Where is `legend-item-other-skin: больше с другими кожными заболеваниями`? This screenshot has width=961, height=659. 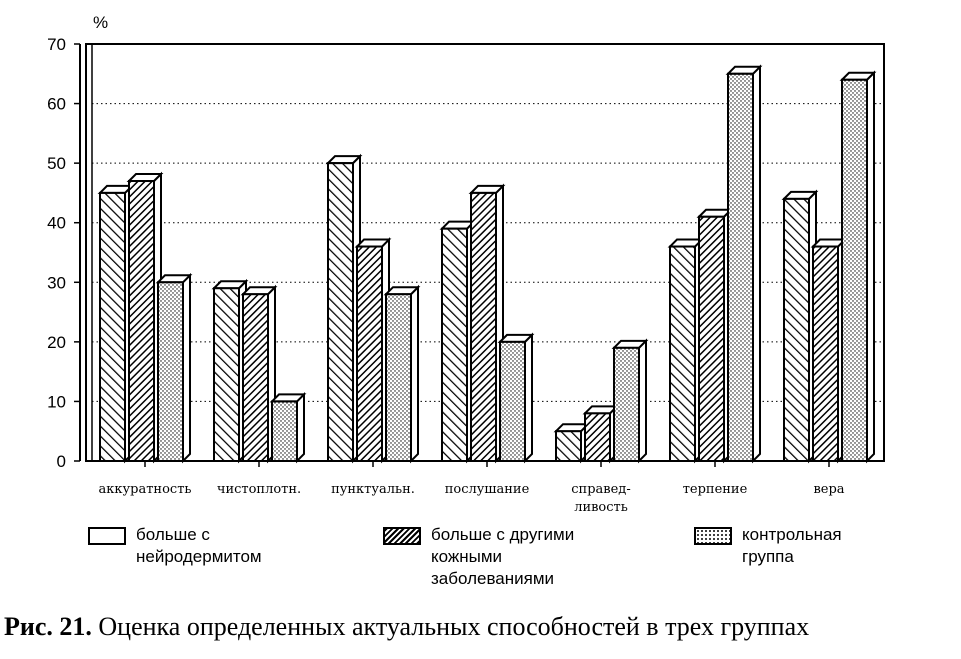 legend-item-other-skin: больше с другими кожными заболеваниями is located at coordinates (478, 557).